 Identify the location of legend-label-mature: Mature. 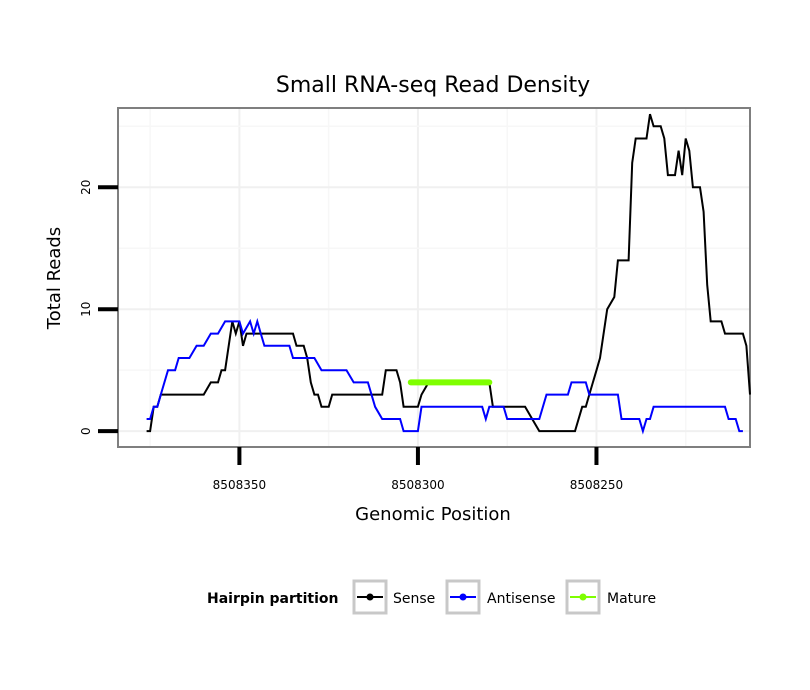
(631, 599).